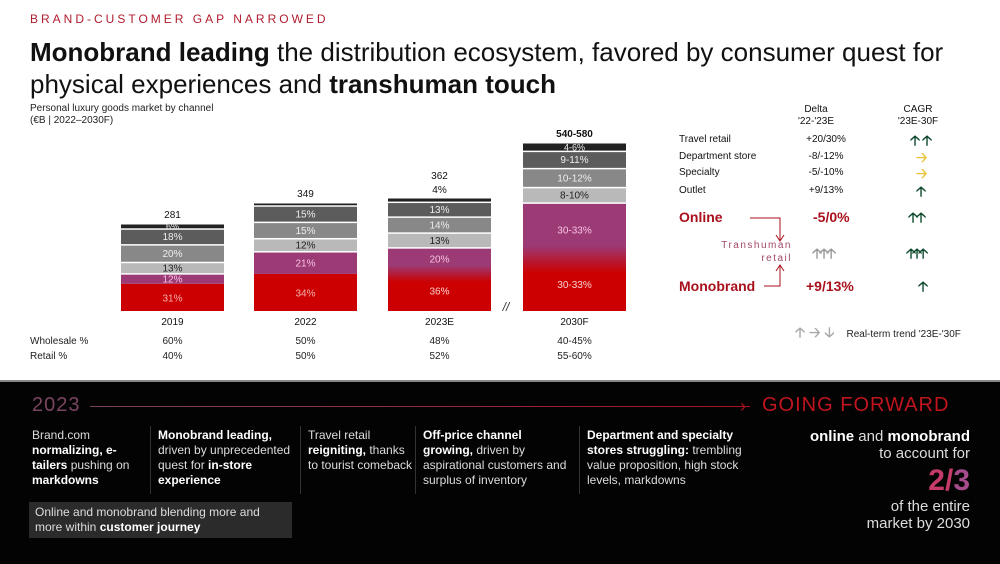  I want to click on bar-total-label: 540-580, so click(574, 134).